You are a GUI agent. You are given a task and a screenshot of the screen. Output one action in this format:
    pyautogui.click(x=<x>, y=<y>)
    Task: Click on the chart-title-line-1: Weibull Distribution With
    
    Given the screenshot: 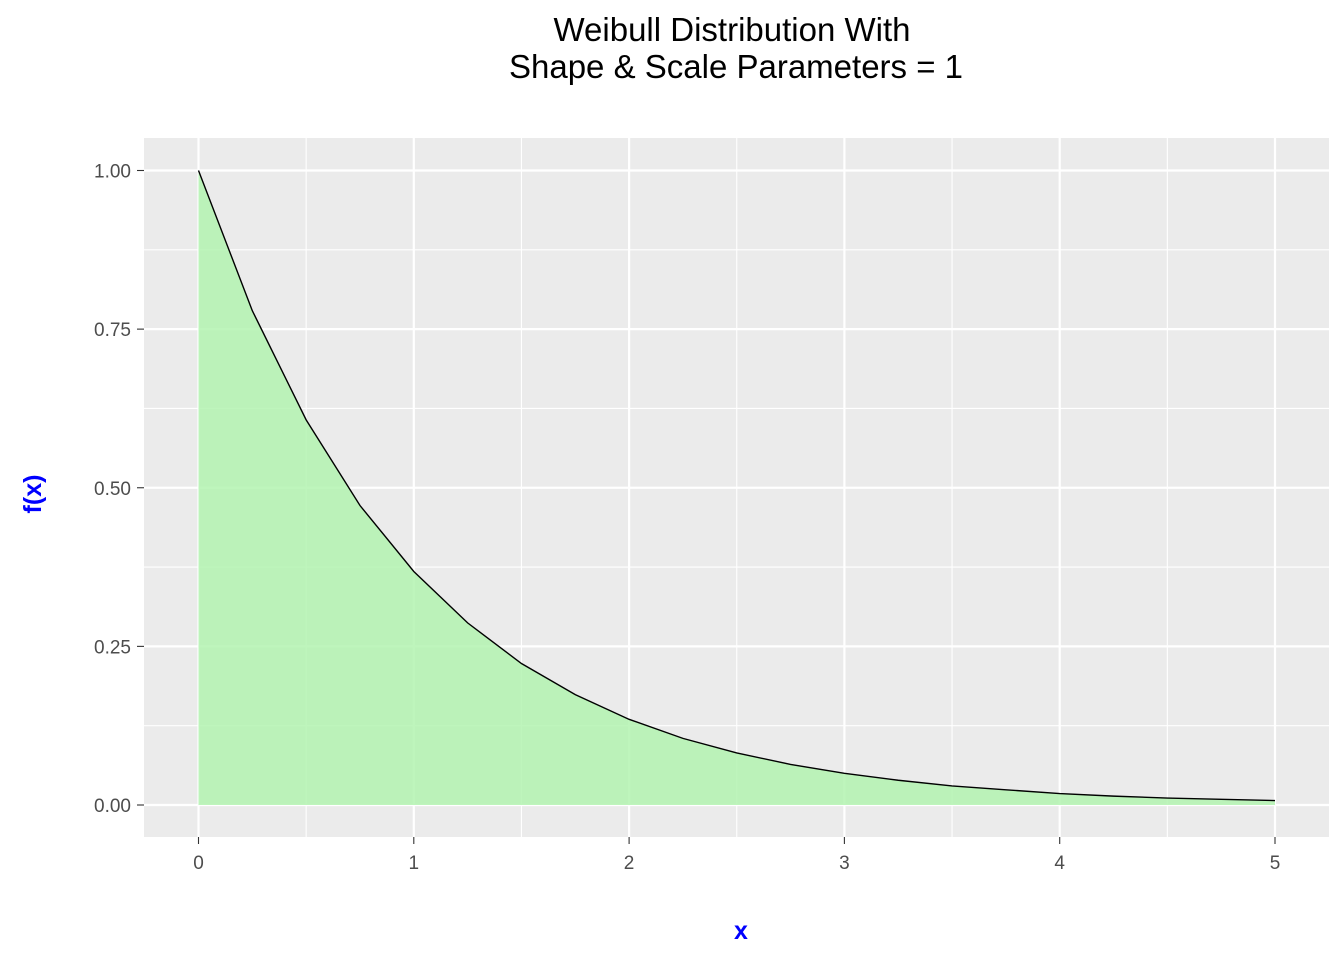 What is the action you would take?
    pyautogui.click(x=731, y=29)
    